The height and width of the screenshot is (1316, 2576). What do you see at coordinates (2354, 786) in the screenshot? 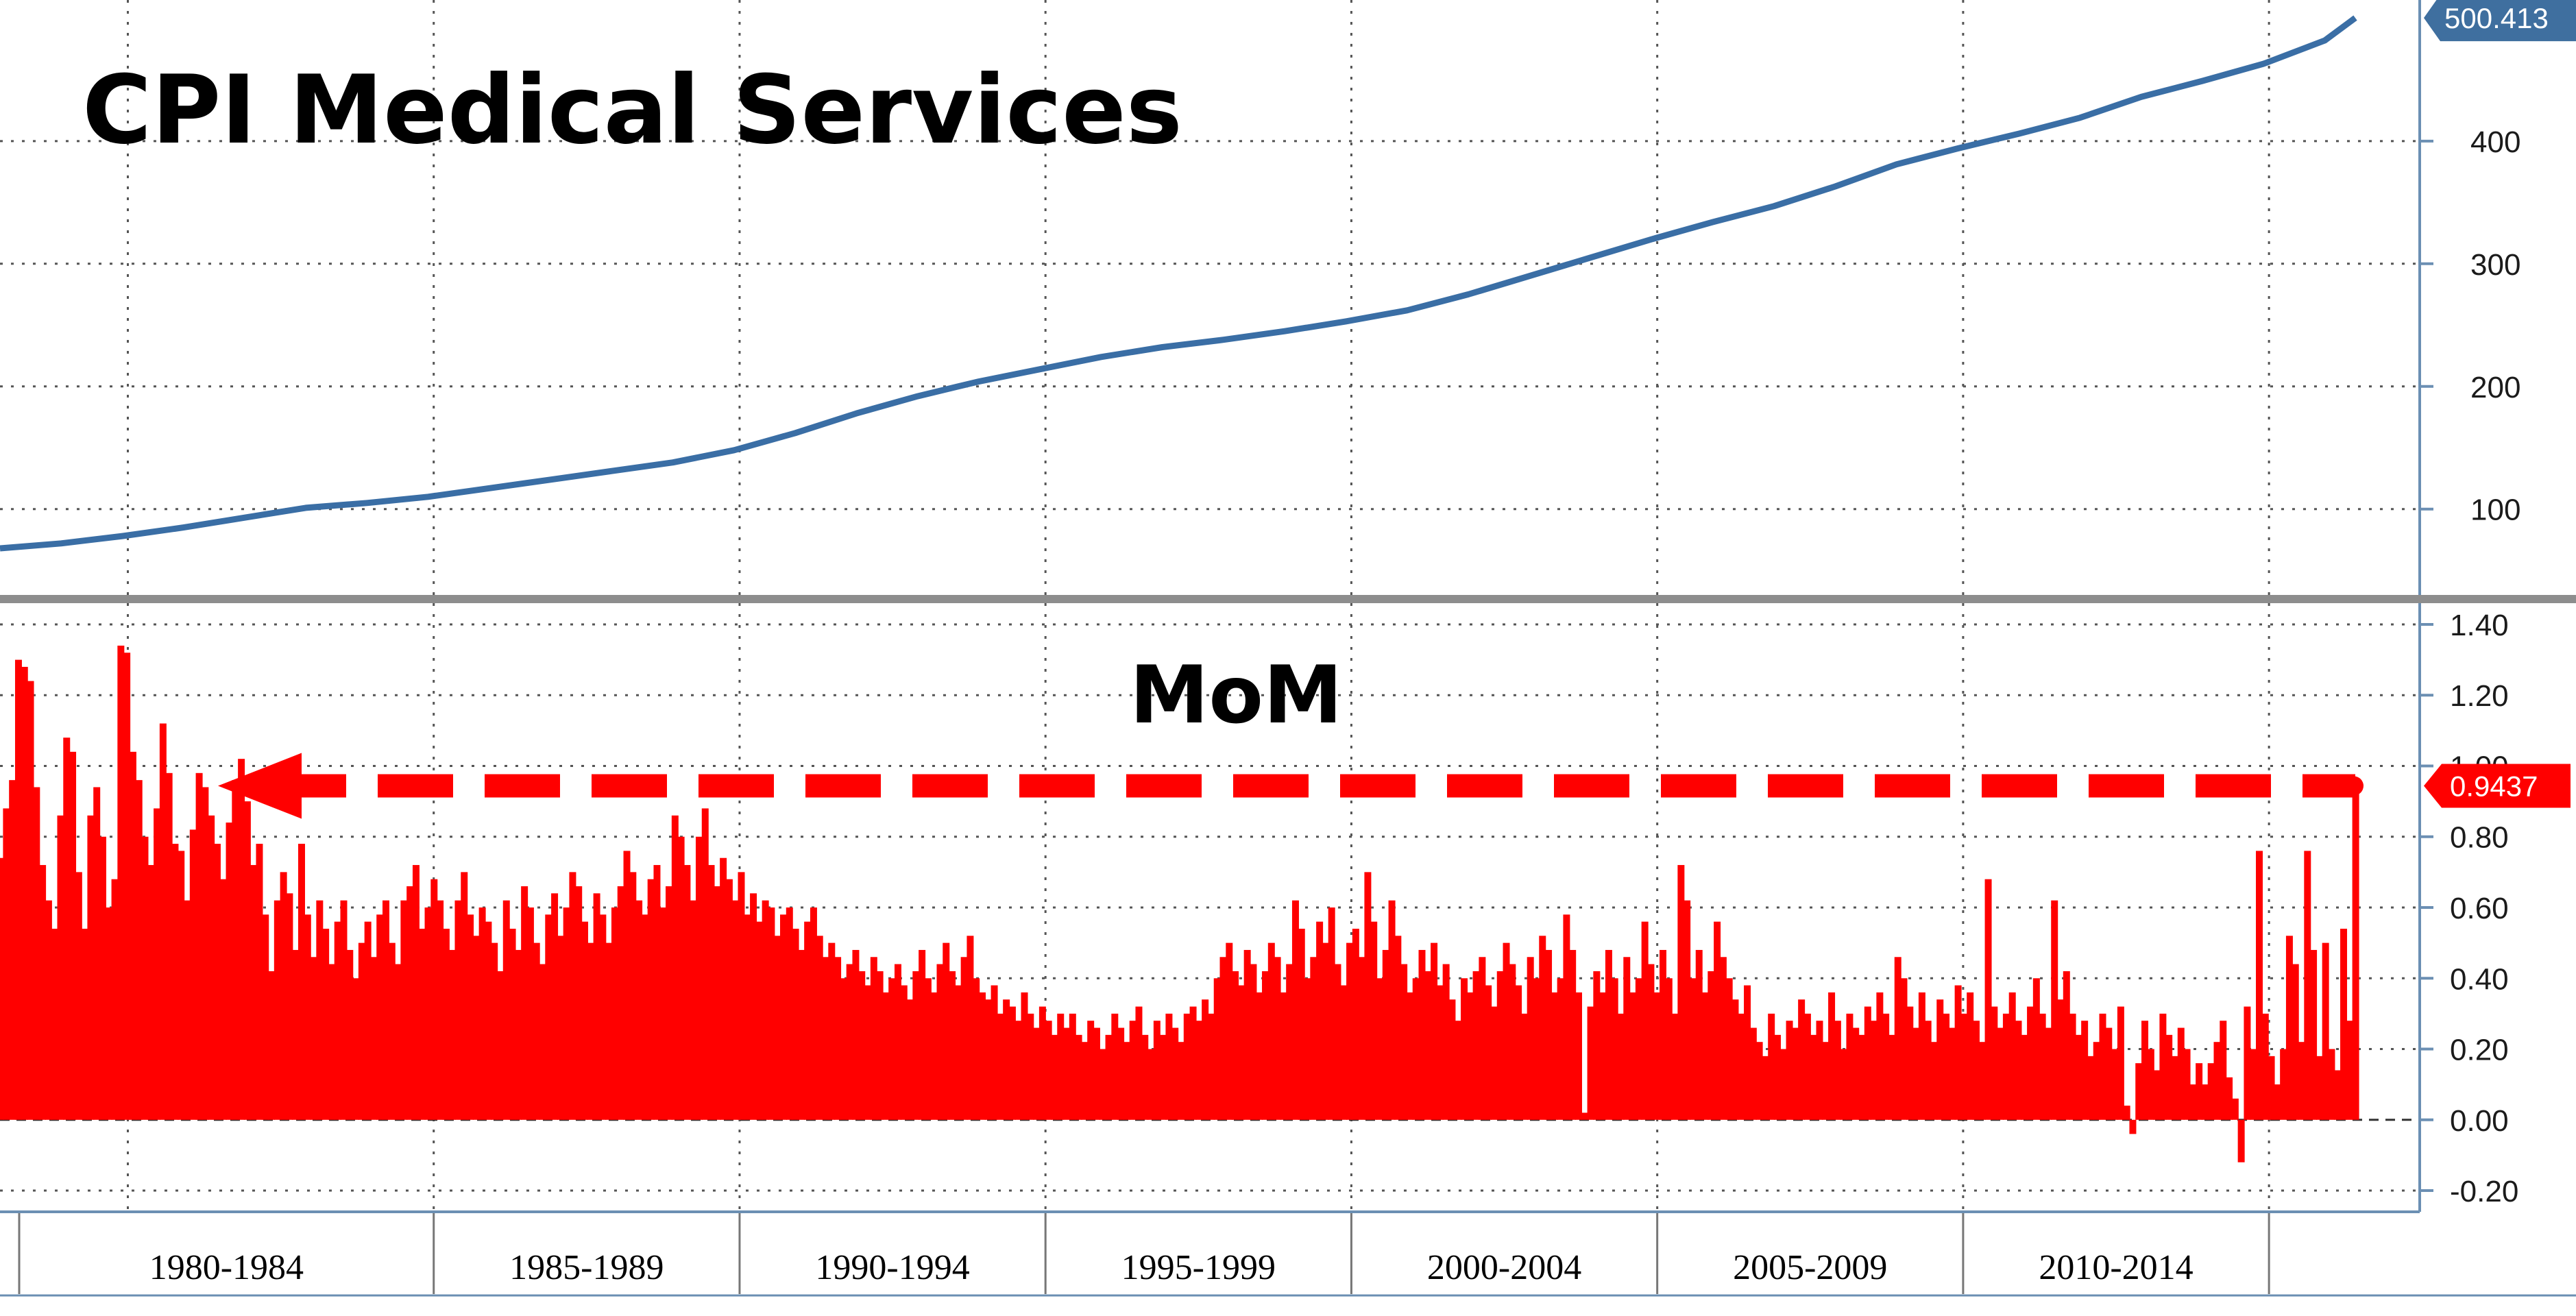
I see `reference-end-dot` at bounding box center [2354, 786].